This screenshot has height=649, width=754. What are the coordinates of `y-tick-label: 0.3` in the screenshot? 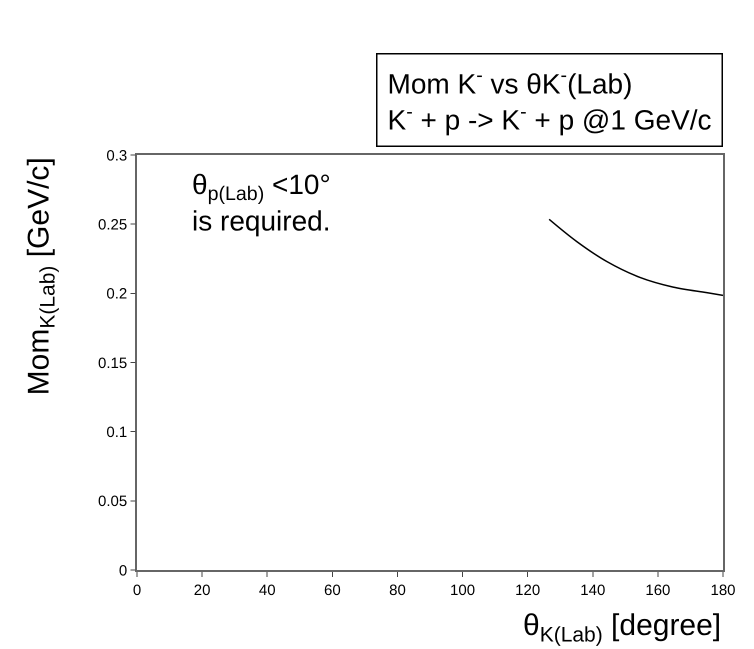 It's located at (117, 155).